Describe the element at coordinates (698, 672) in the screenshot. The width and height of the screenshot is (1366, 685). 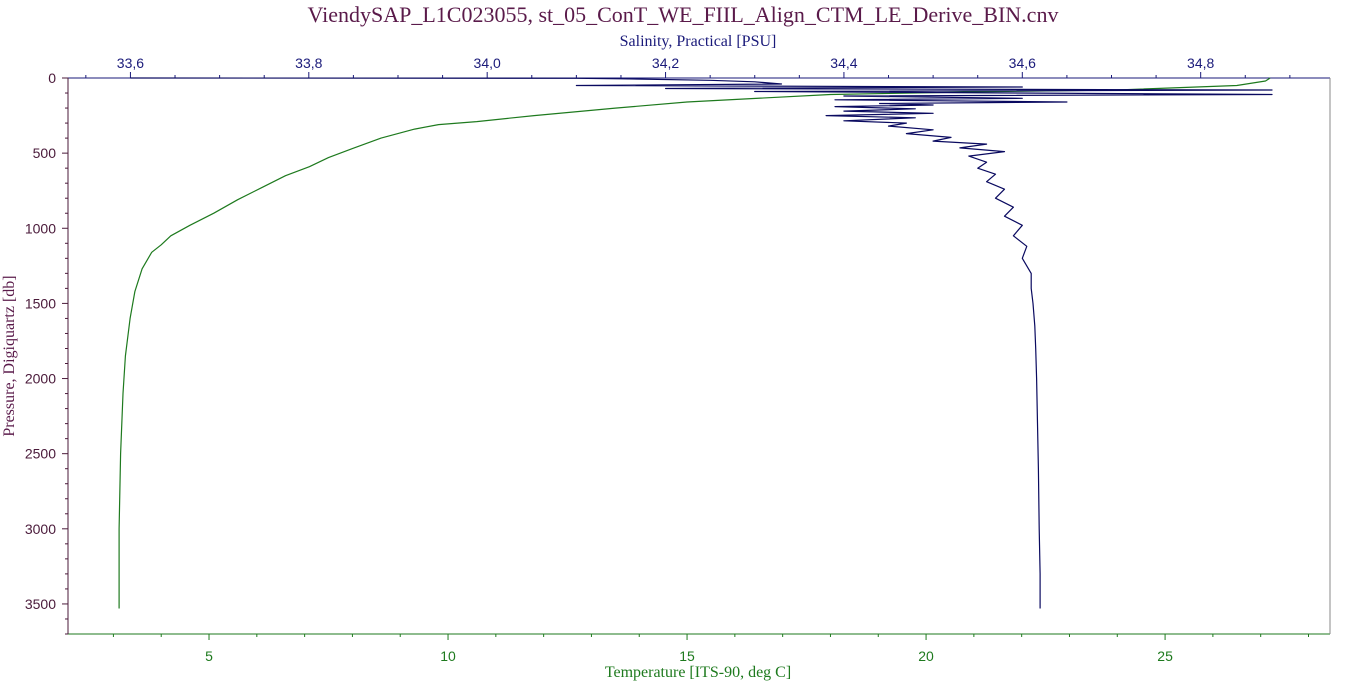
I see `temperature-axis-label: Temperature [ITS-90, deg C]` at that location.